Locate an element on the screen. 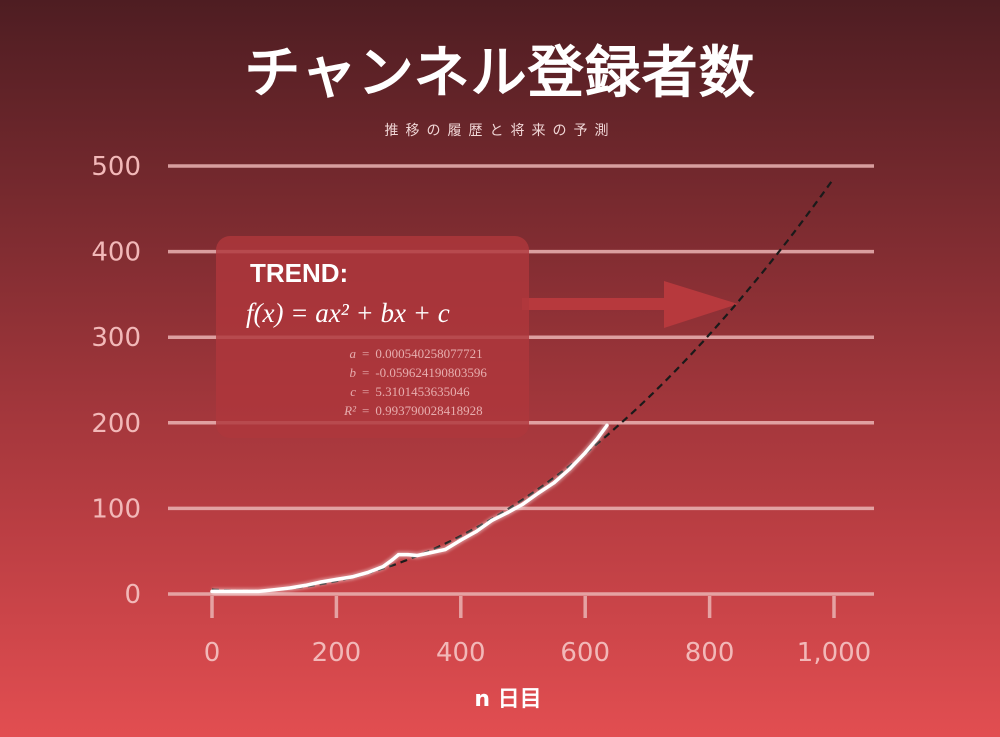 Image resolution: width=1000 pixels, height=737 pixels. coefficient-name: R² is located at coordinates (350, 410).